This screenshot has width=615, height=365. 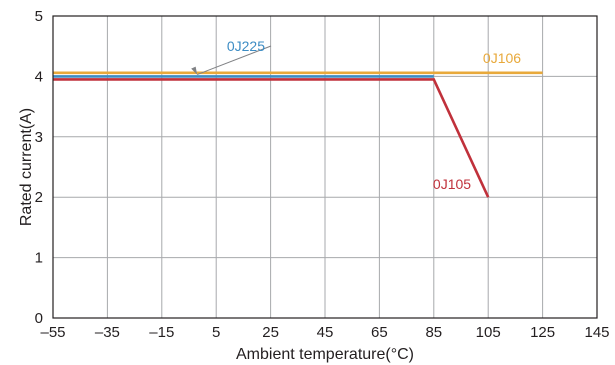 What do you see at coordinates (39, 197) in the screenshot?
I see `y-tick-label: 2` at bounding box center [39, 197].